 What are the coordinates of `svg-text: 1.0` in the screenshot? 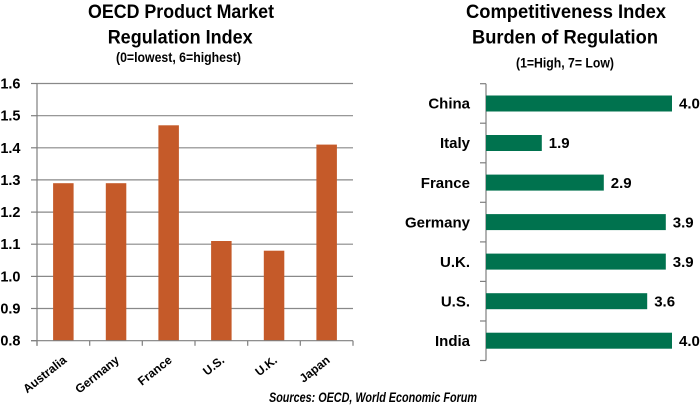 It's located at (10, 277).